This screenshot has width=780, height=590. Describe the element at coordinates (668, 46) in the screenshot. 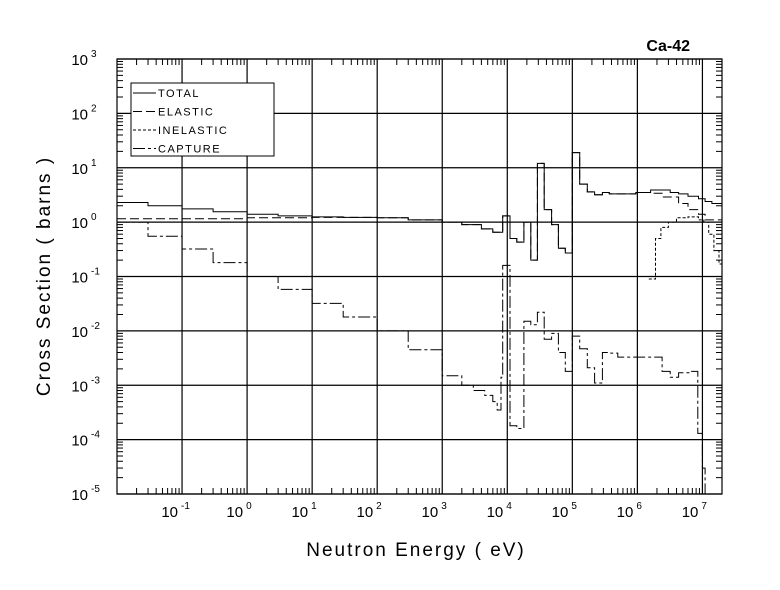

I see `chart-title: Ca-42` at that location.